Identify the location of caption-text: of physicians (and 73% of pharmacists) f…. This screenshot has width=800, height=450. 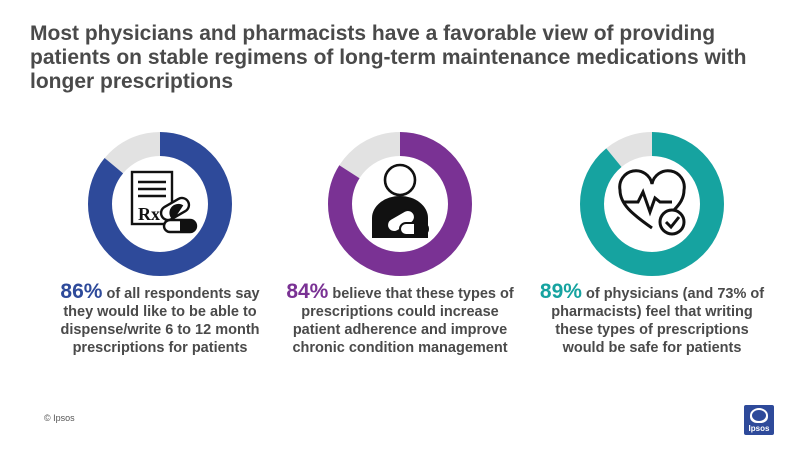
(658, 321).